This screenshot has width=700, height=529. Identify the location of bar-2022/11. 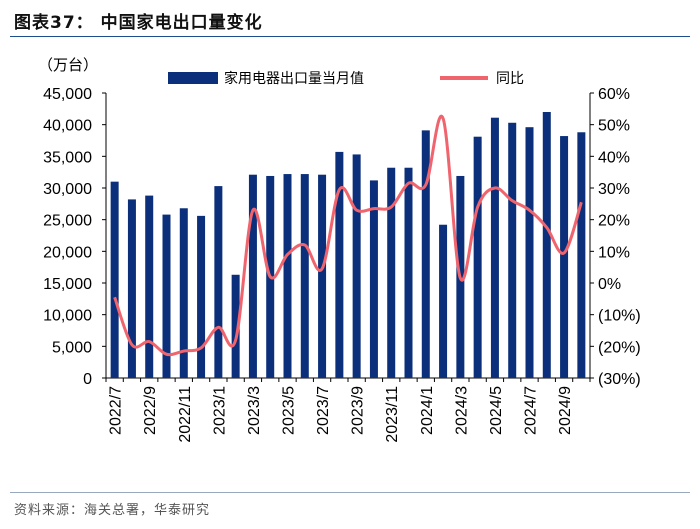
(183, 293).